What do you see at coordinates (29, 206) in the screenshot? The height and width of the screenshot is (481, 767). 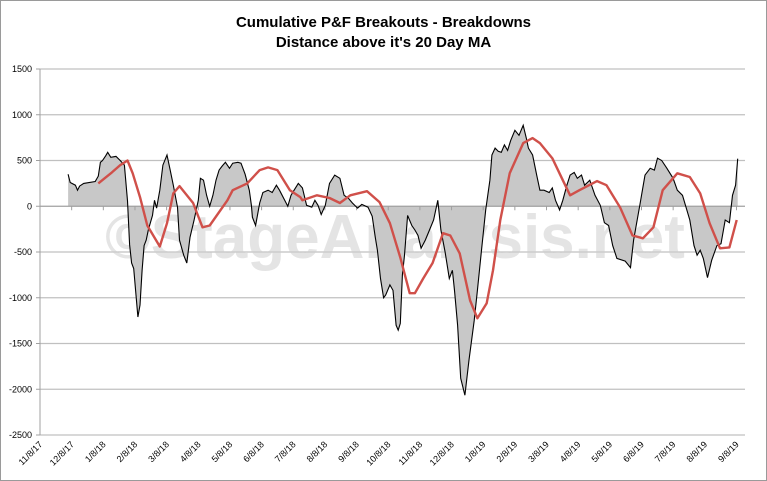 I see `y-tick-label: 0` at bounding box center [29, 206].